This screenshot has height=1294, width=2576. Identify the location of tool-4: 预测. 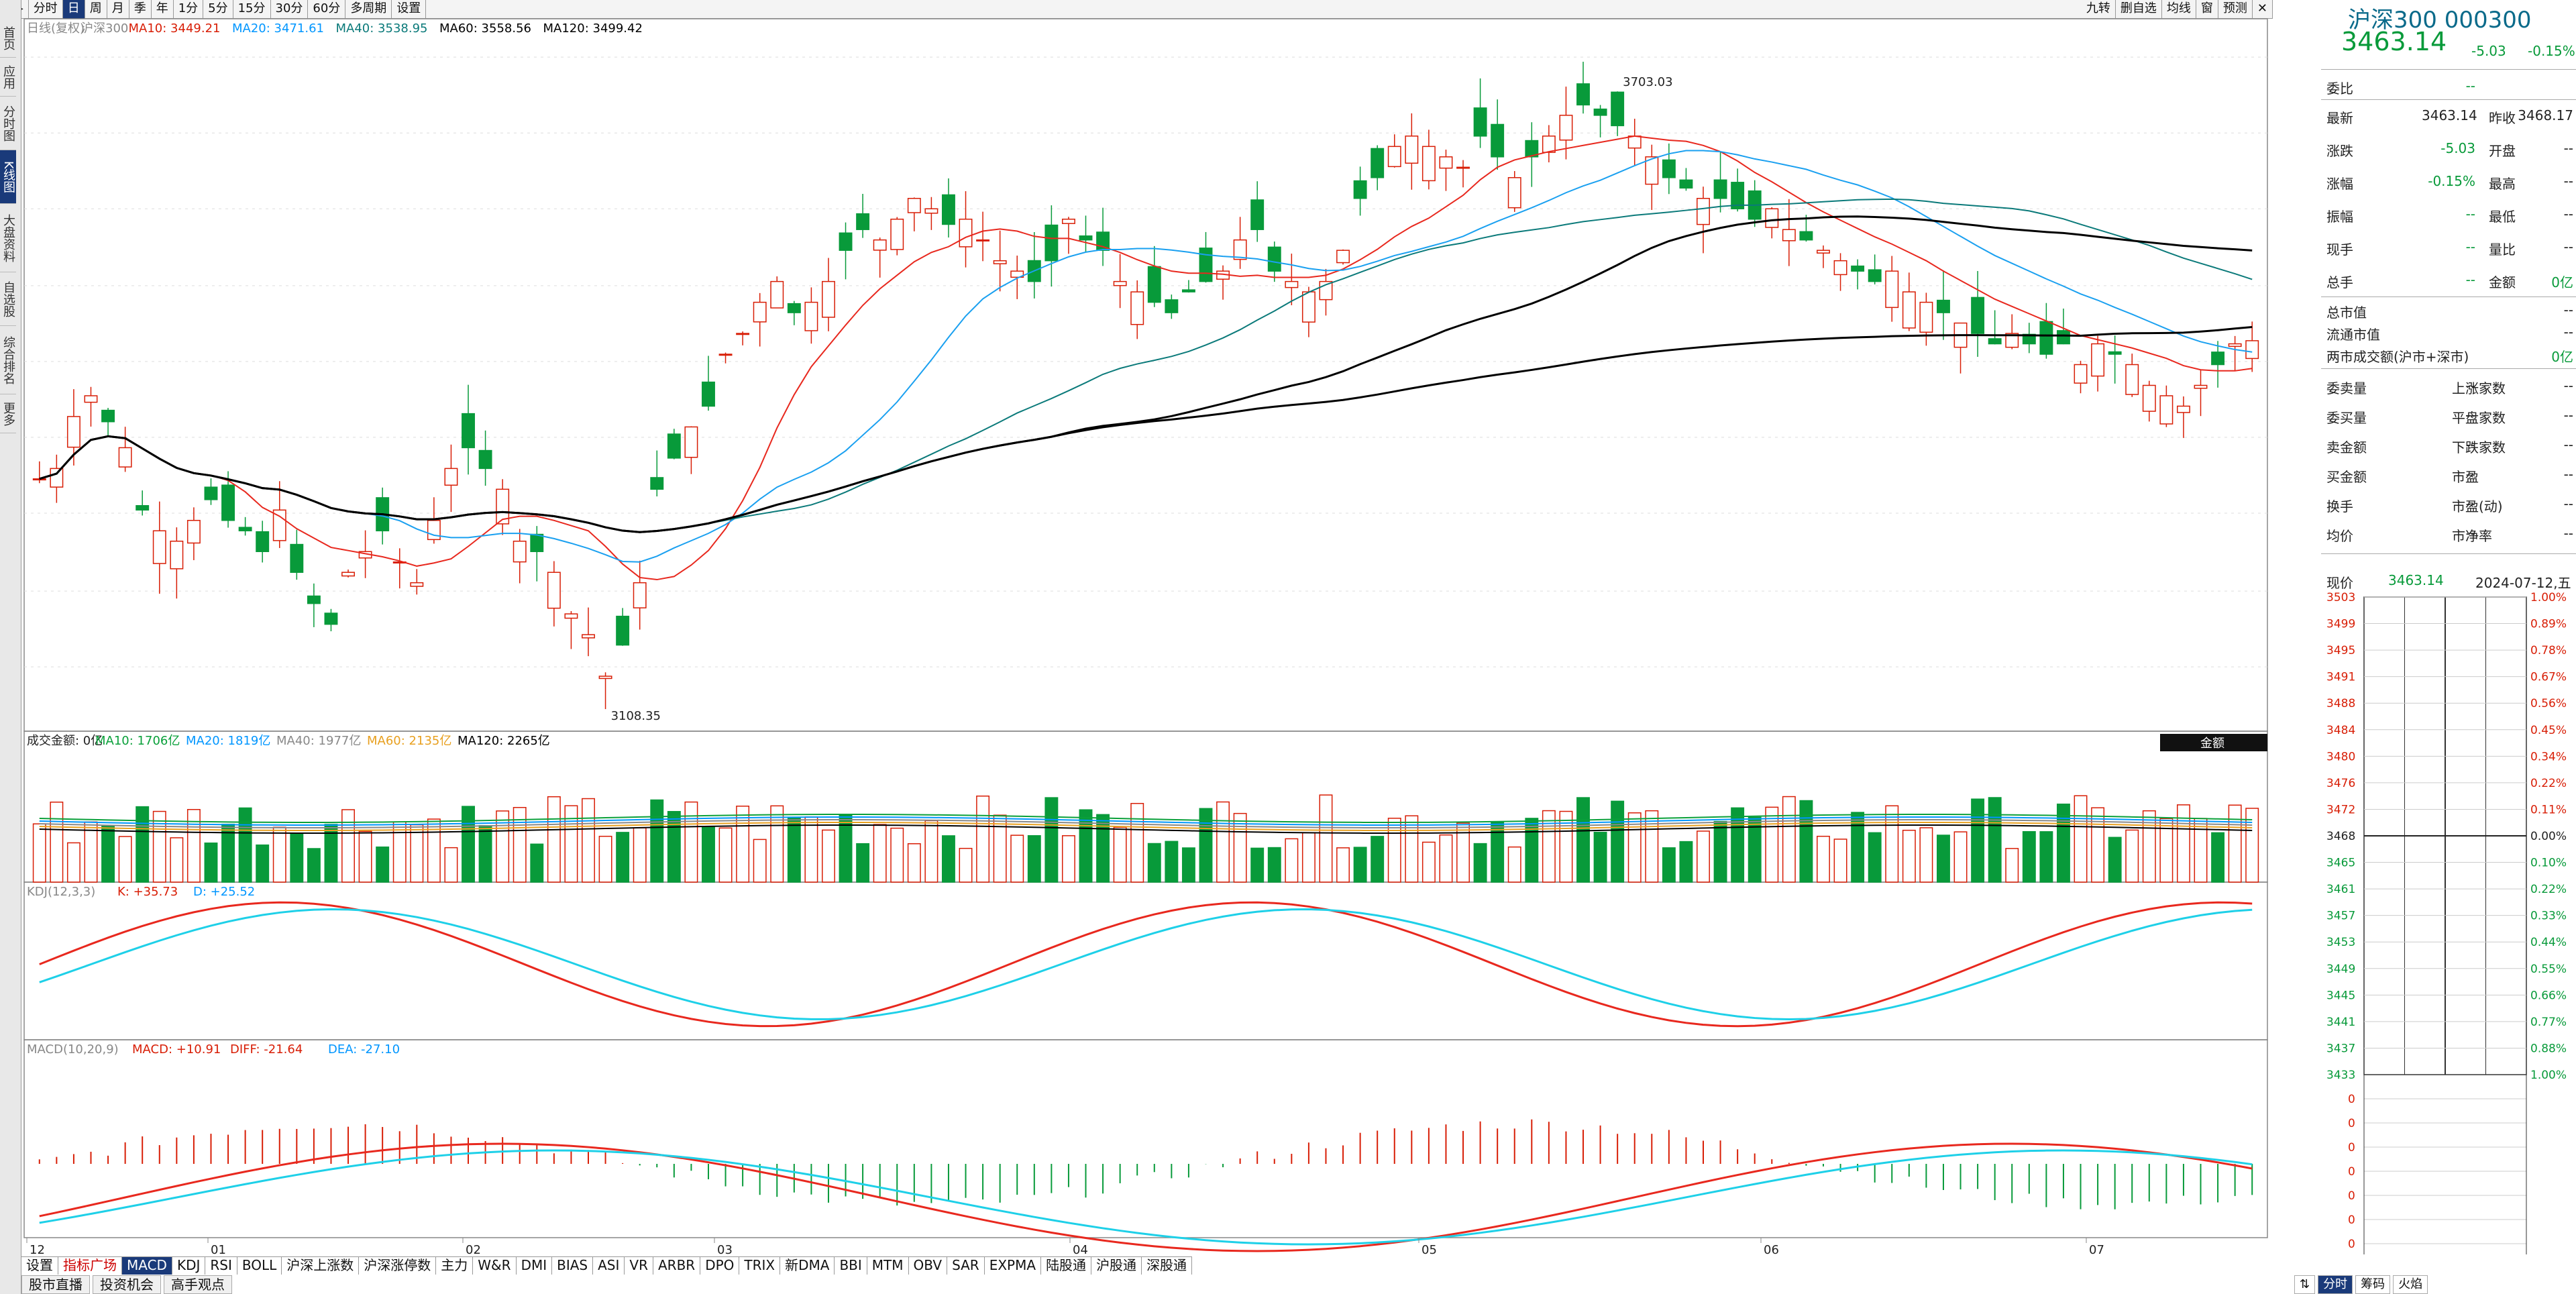
(2235, 9).